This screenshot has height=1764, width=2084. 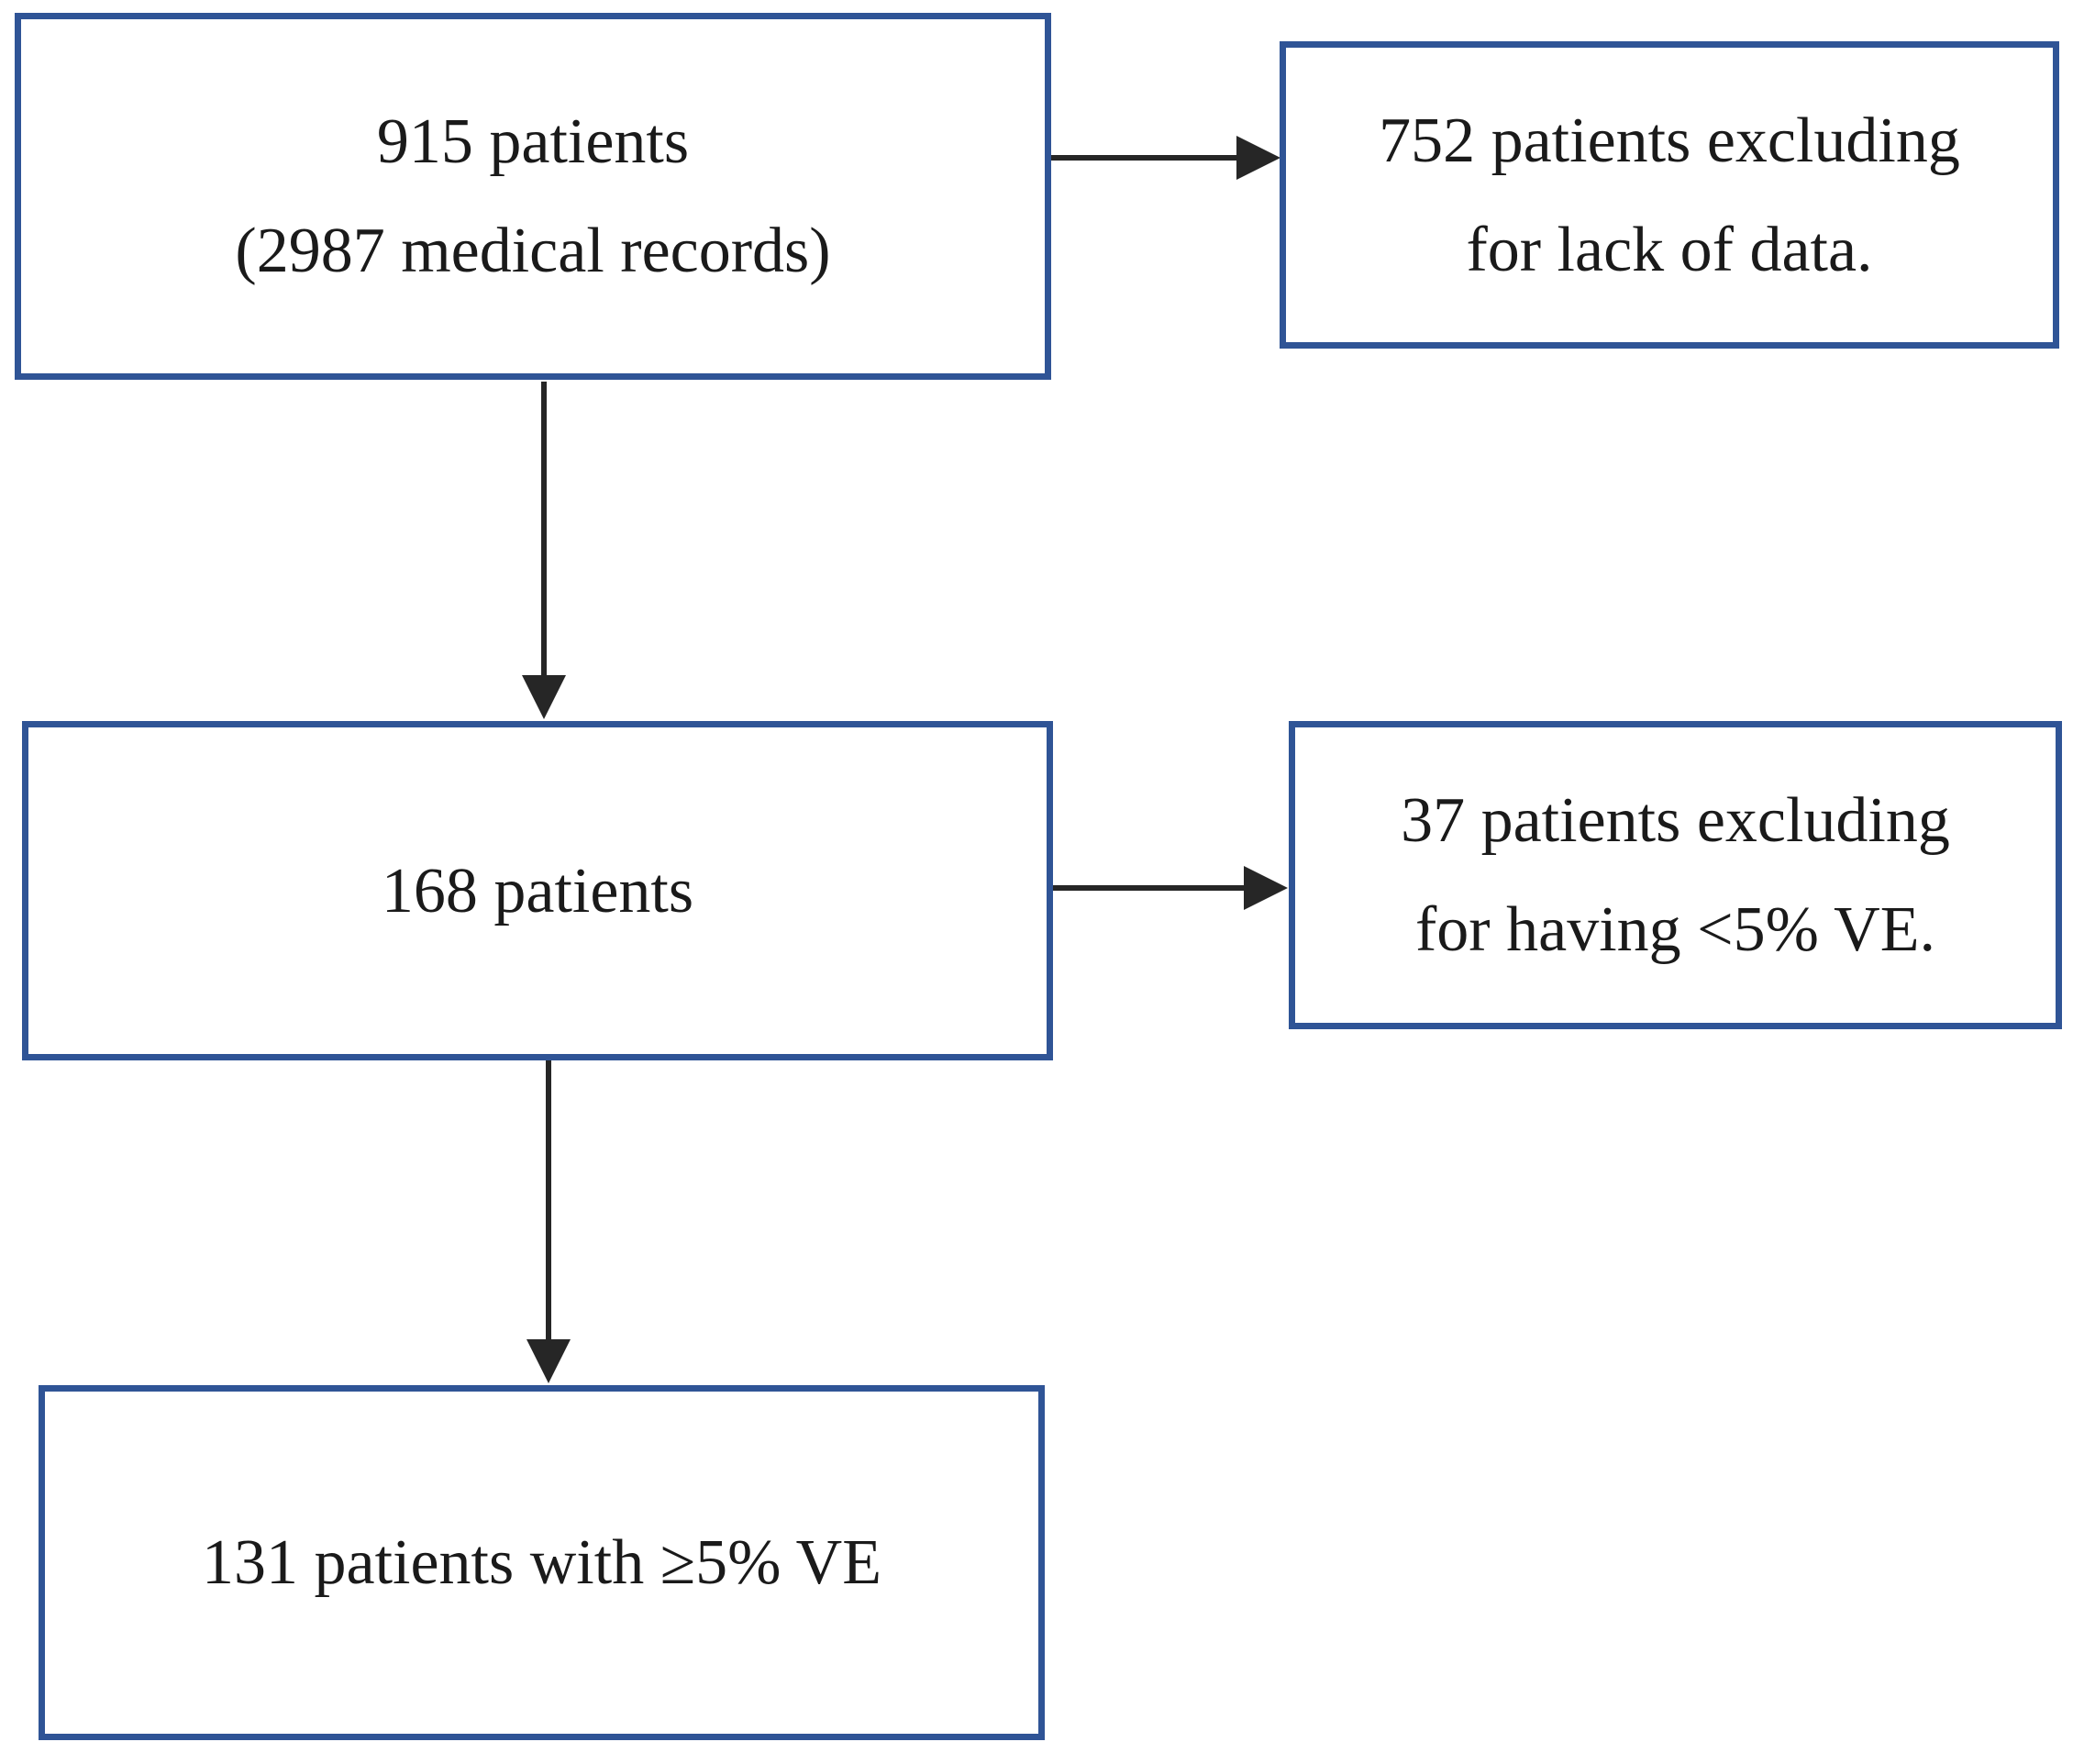 What do you see at coordinates (1670, 249) in the screenshot?
I see `node-text-line: for lack of data.` at bounding box center [1670, 249].